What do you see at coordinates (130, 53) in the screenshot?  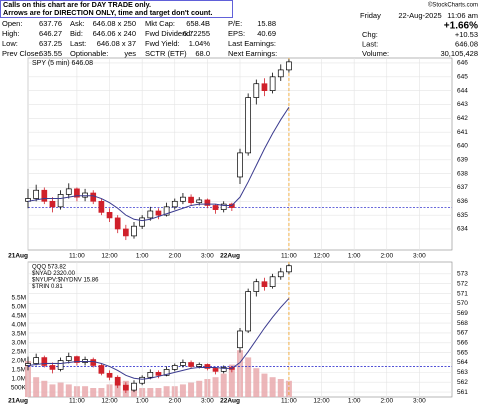 I see `quote-value: yes` at bounding box center [130, 53].